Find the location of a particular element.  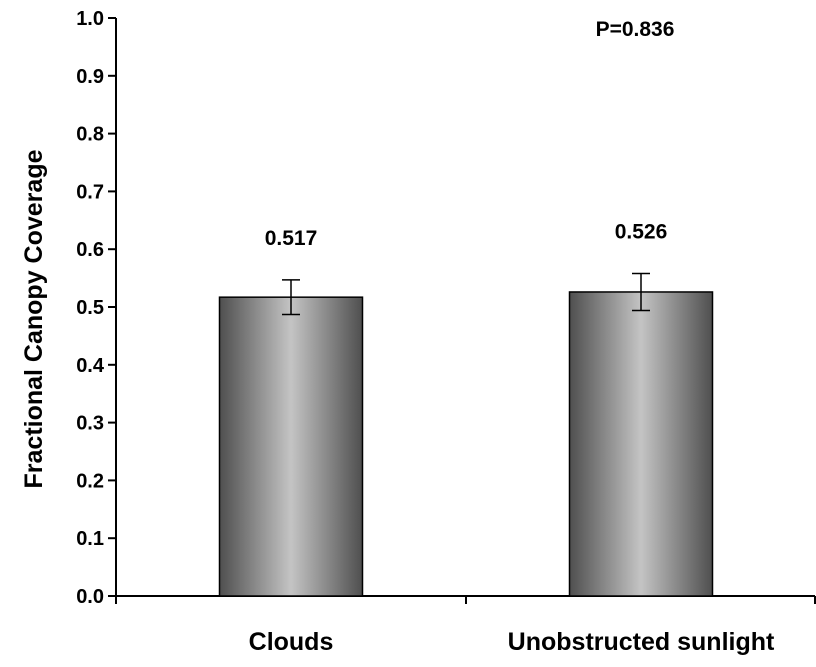

y-tick-label: 0.9 is located at coordinates (90, 77).